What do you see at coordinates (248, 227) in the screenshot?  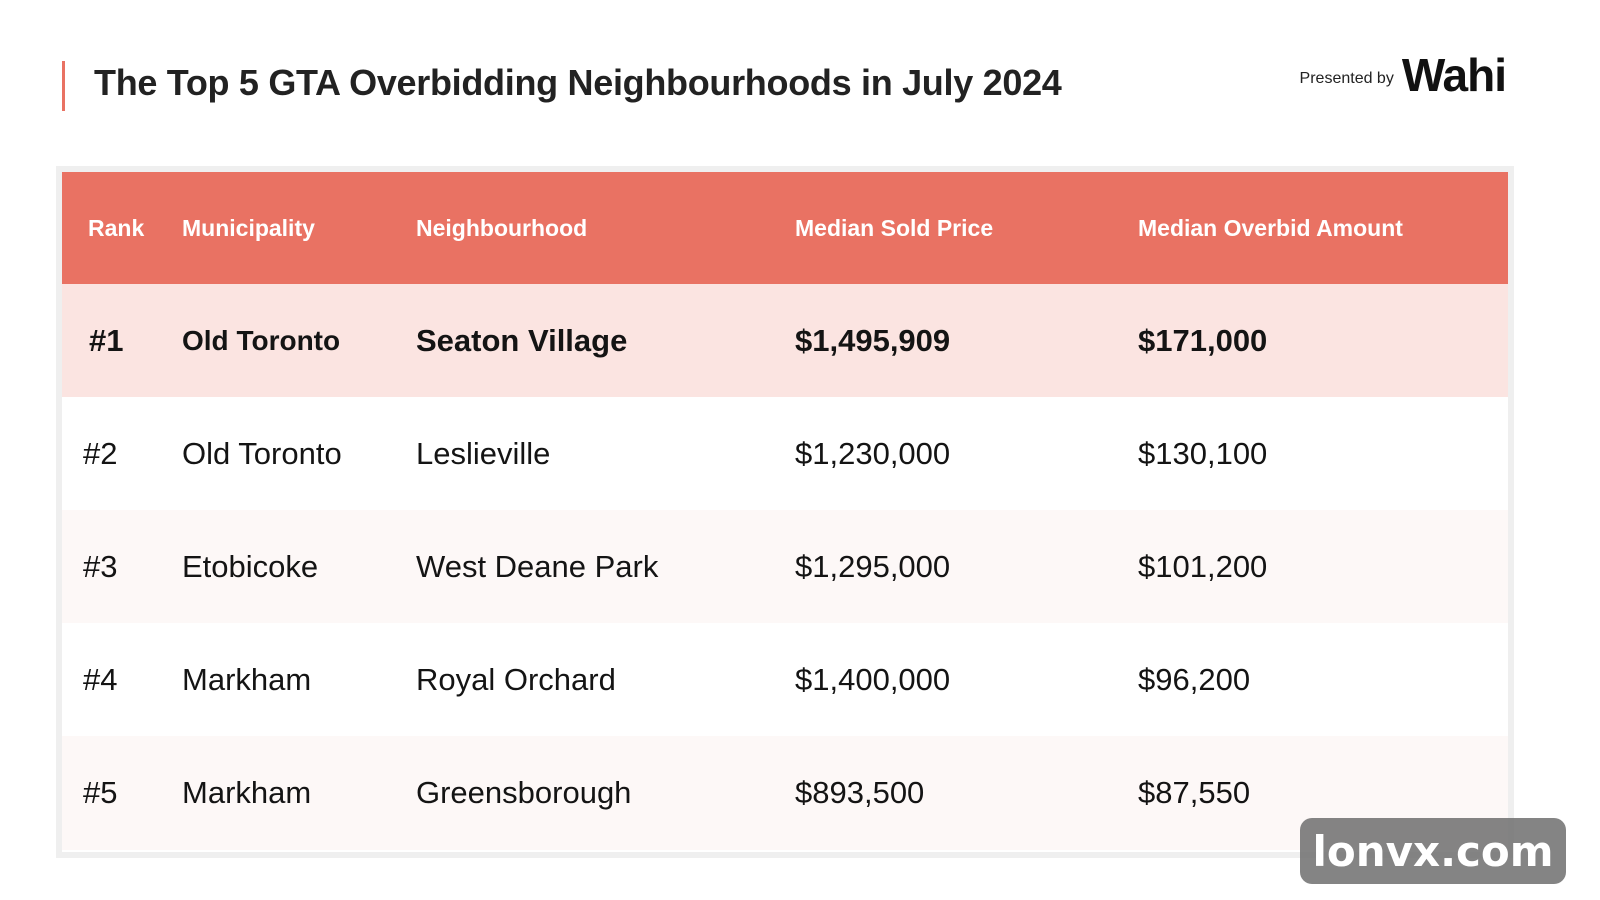 I see `header-municipality: Municipality` at bounding box center [248, 227].